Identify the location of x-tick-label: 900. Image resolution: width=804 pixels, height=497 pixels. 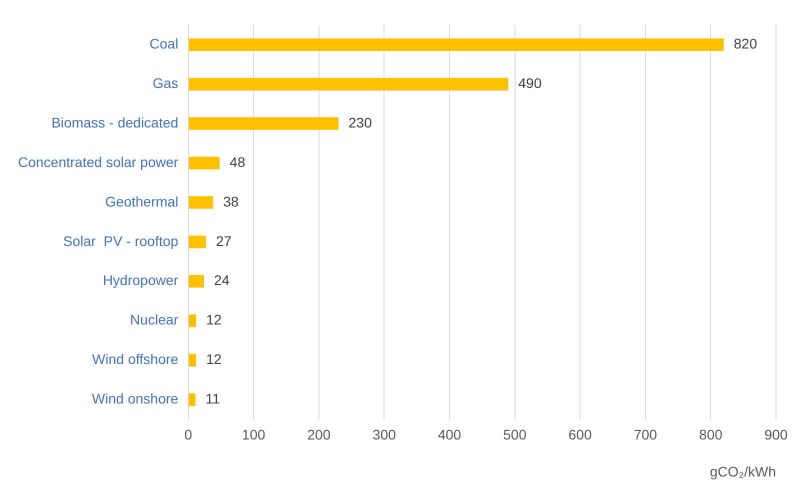
(776, 434).